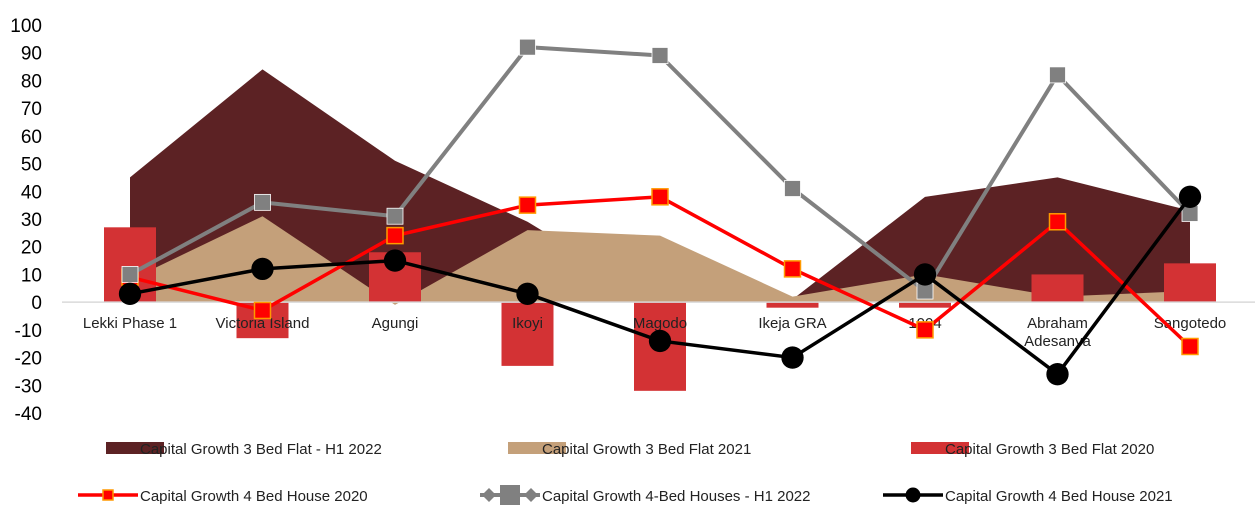 Image resolution: width=1255 pixels, height=505 pixels. Describe the element at coordinates (36, 303) in the screenshot. I see `y-tick-label: 0` at that location.